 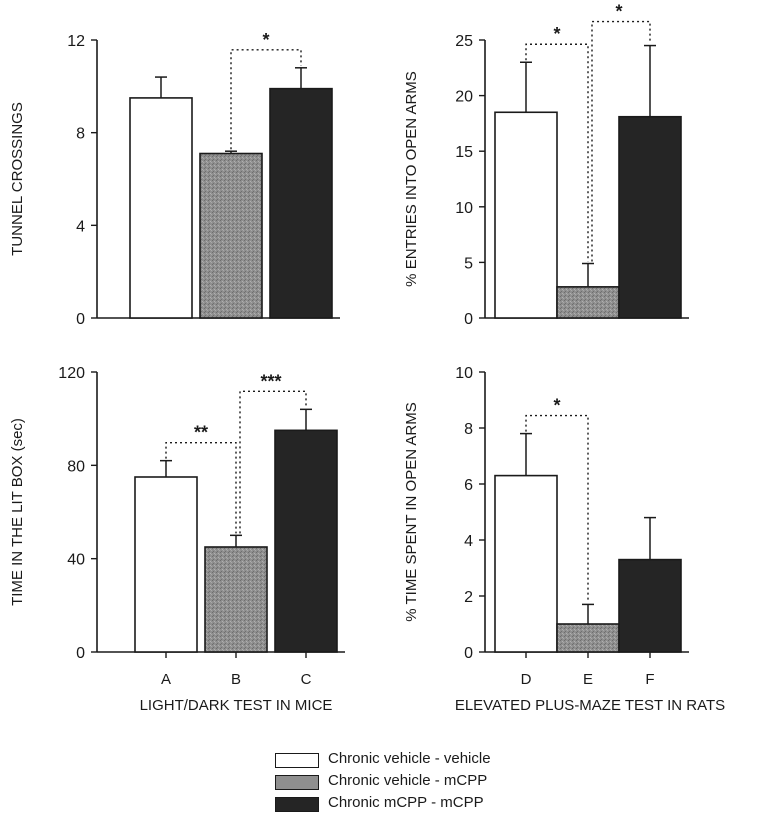 What do you see at coordinates (297, 804) in the screenshot?
I see `legend-swatch-mcpp-mcpp` at bounding box center [297, 804].